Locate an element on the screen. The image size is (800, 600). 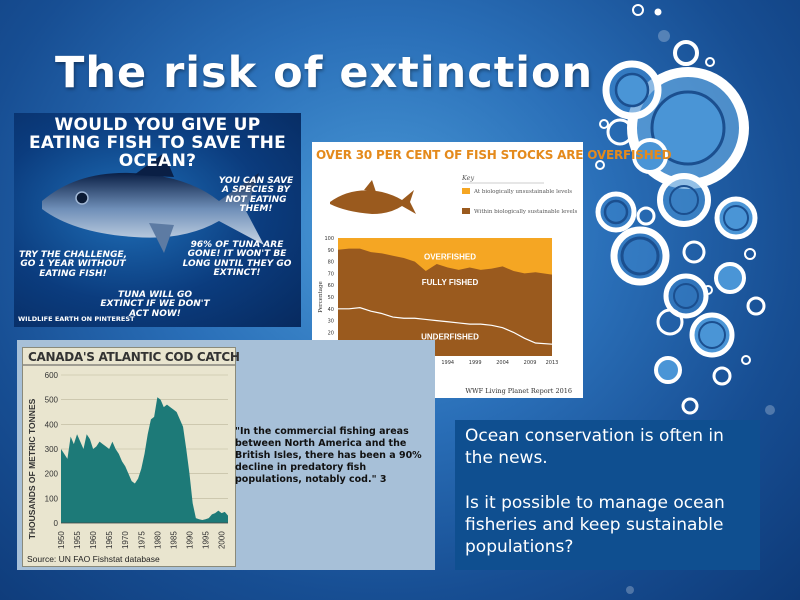
cod-x-tick: 1990 is located at coordinates (189, 540).